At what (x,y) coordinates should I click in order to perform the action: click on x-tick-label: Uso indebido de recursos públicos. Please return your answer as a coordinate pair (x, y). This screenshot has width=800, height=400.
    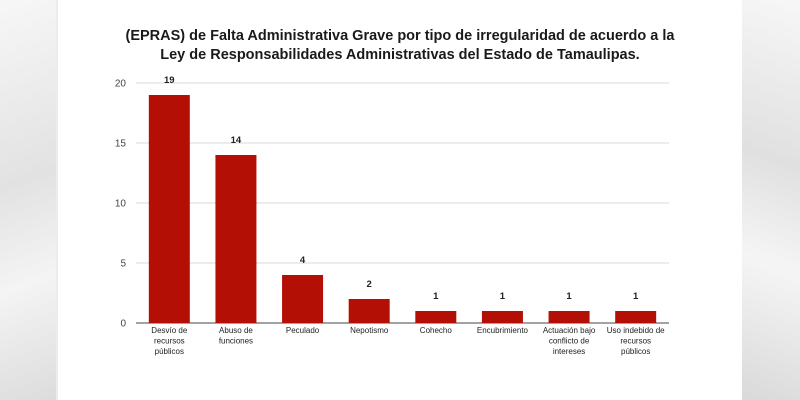
    Looking at the image, I should click on (636, 341).